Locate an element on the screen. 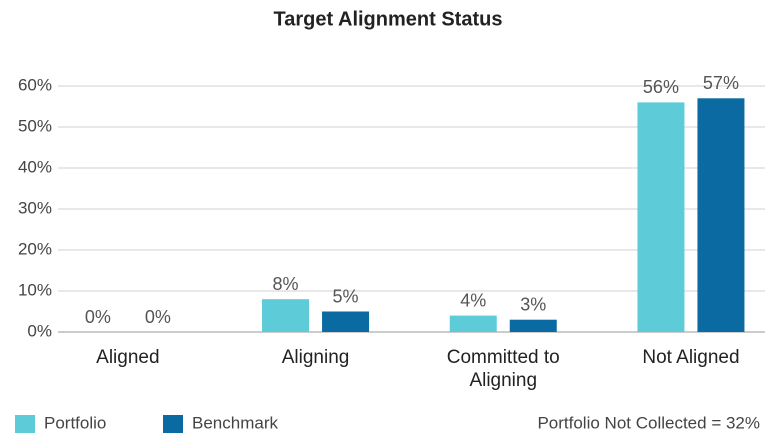  value-label: 8% is located at coordinates (286, 284).